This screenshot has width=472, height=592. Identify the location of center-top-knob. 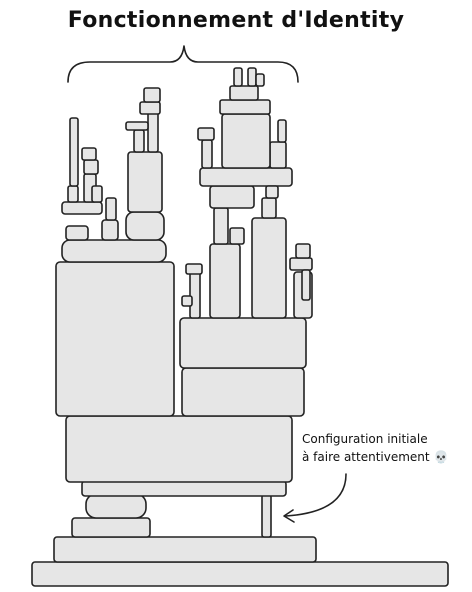
(152, 95).